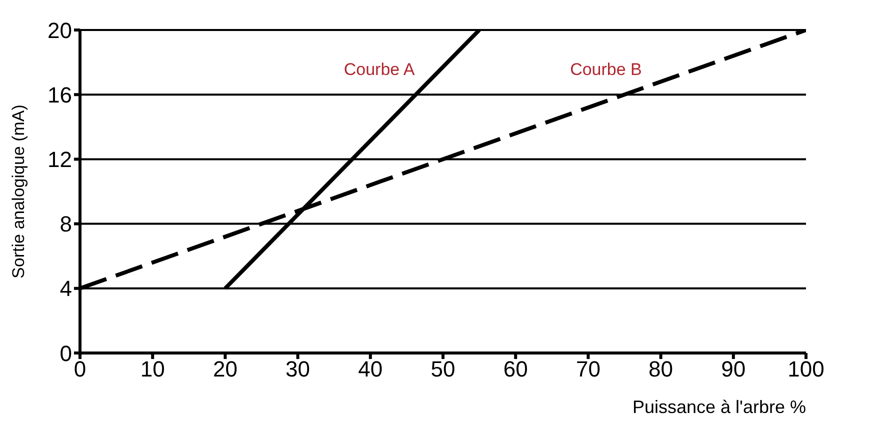 This screenshot has width=874, height=441. Describe the element at coordinates (806, 369) in the screenshot. I see `x-tick-label: 100` at that location.